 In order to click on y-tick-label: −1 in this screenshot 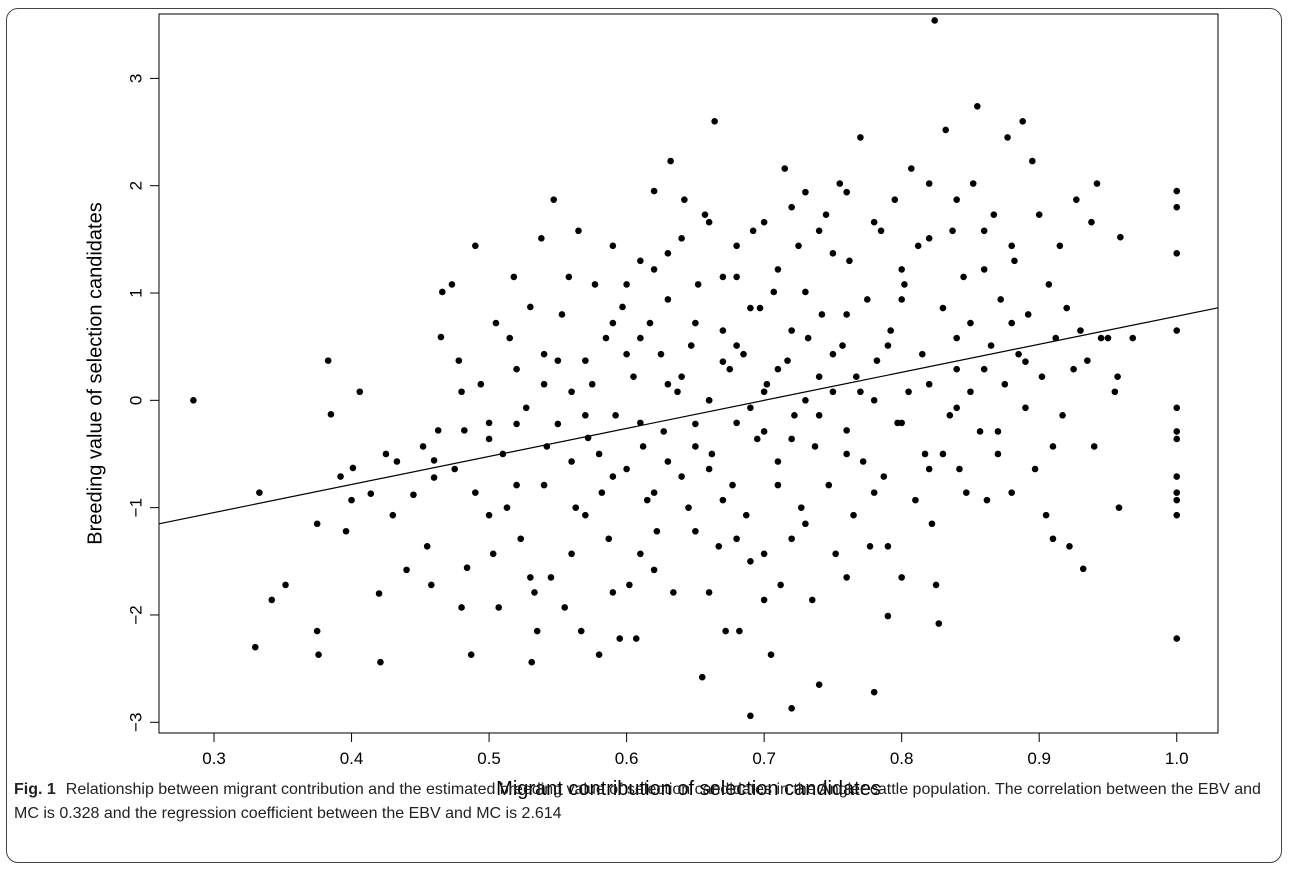, I will do `click(135, 507)`.